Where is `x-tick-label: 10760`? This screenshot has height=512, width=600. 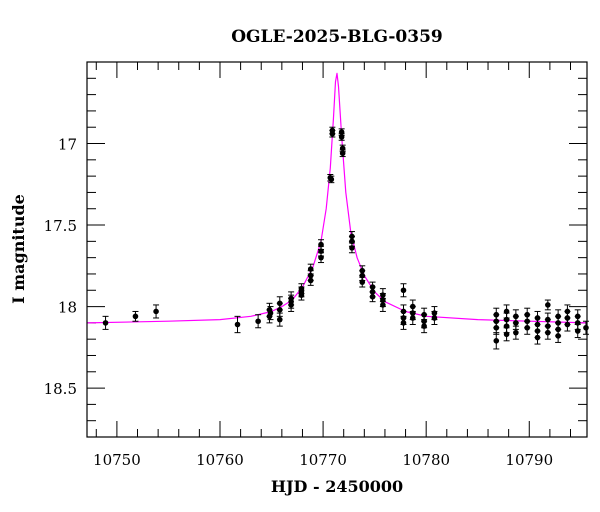
x-tick-label: 10760 is located at coordinates (220, 460).